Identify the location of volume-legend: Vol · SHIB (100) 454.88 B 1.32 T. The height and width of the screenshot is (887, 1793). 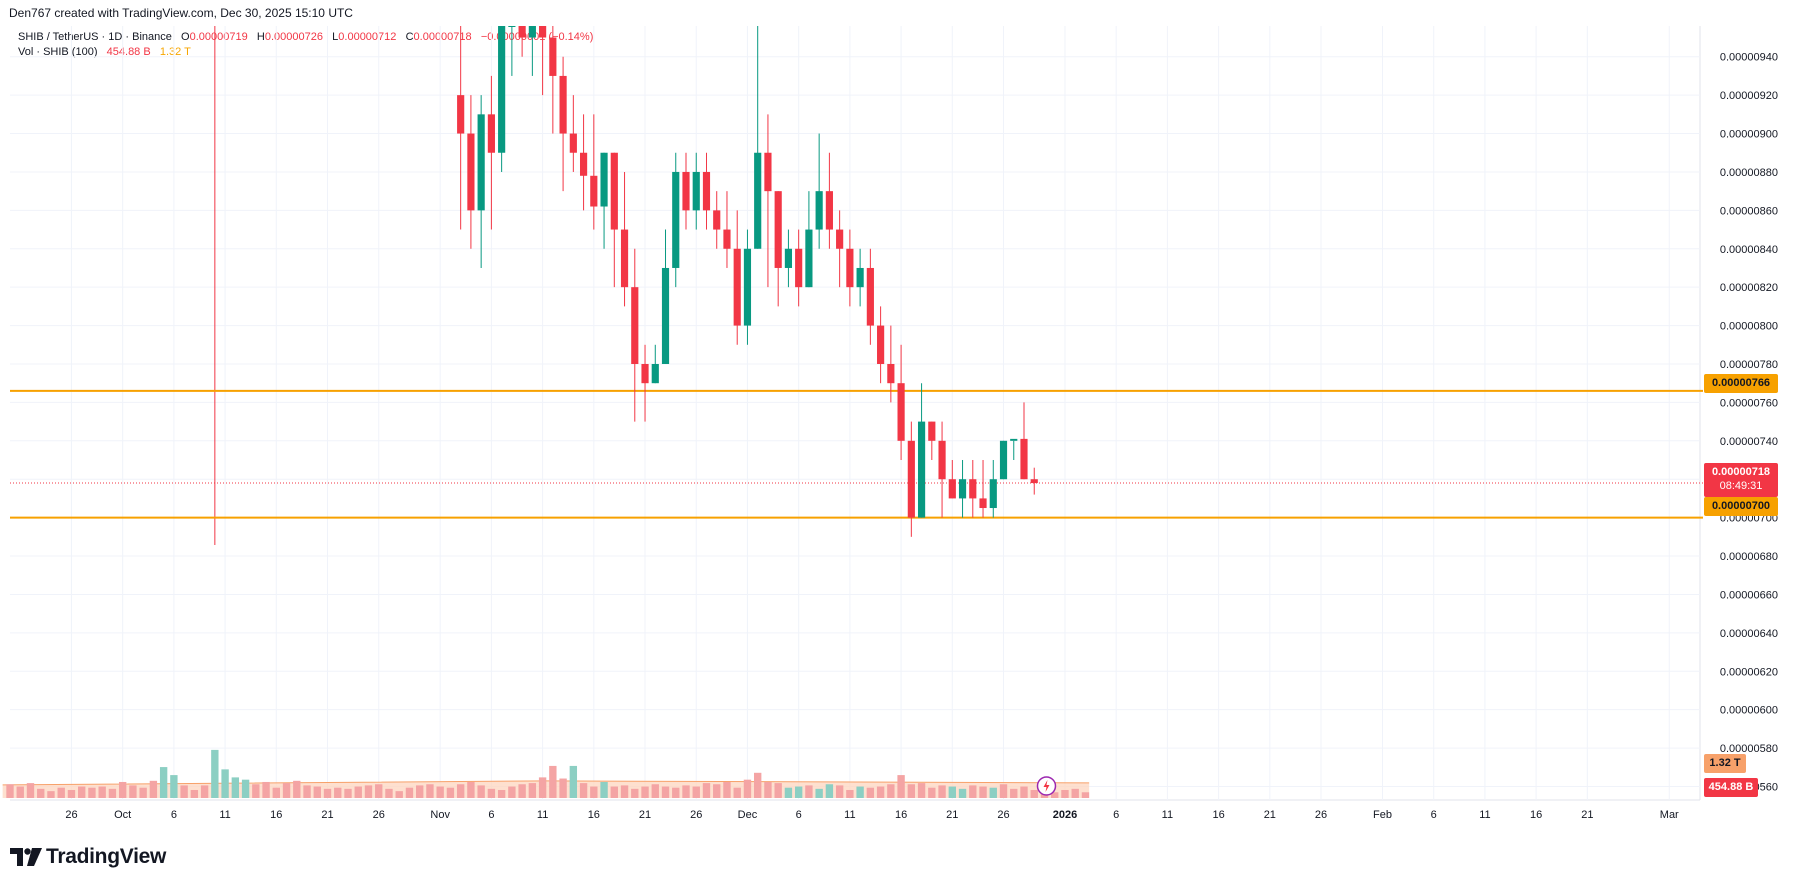
(104, 52).